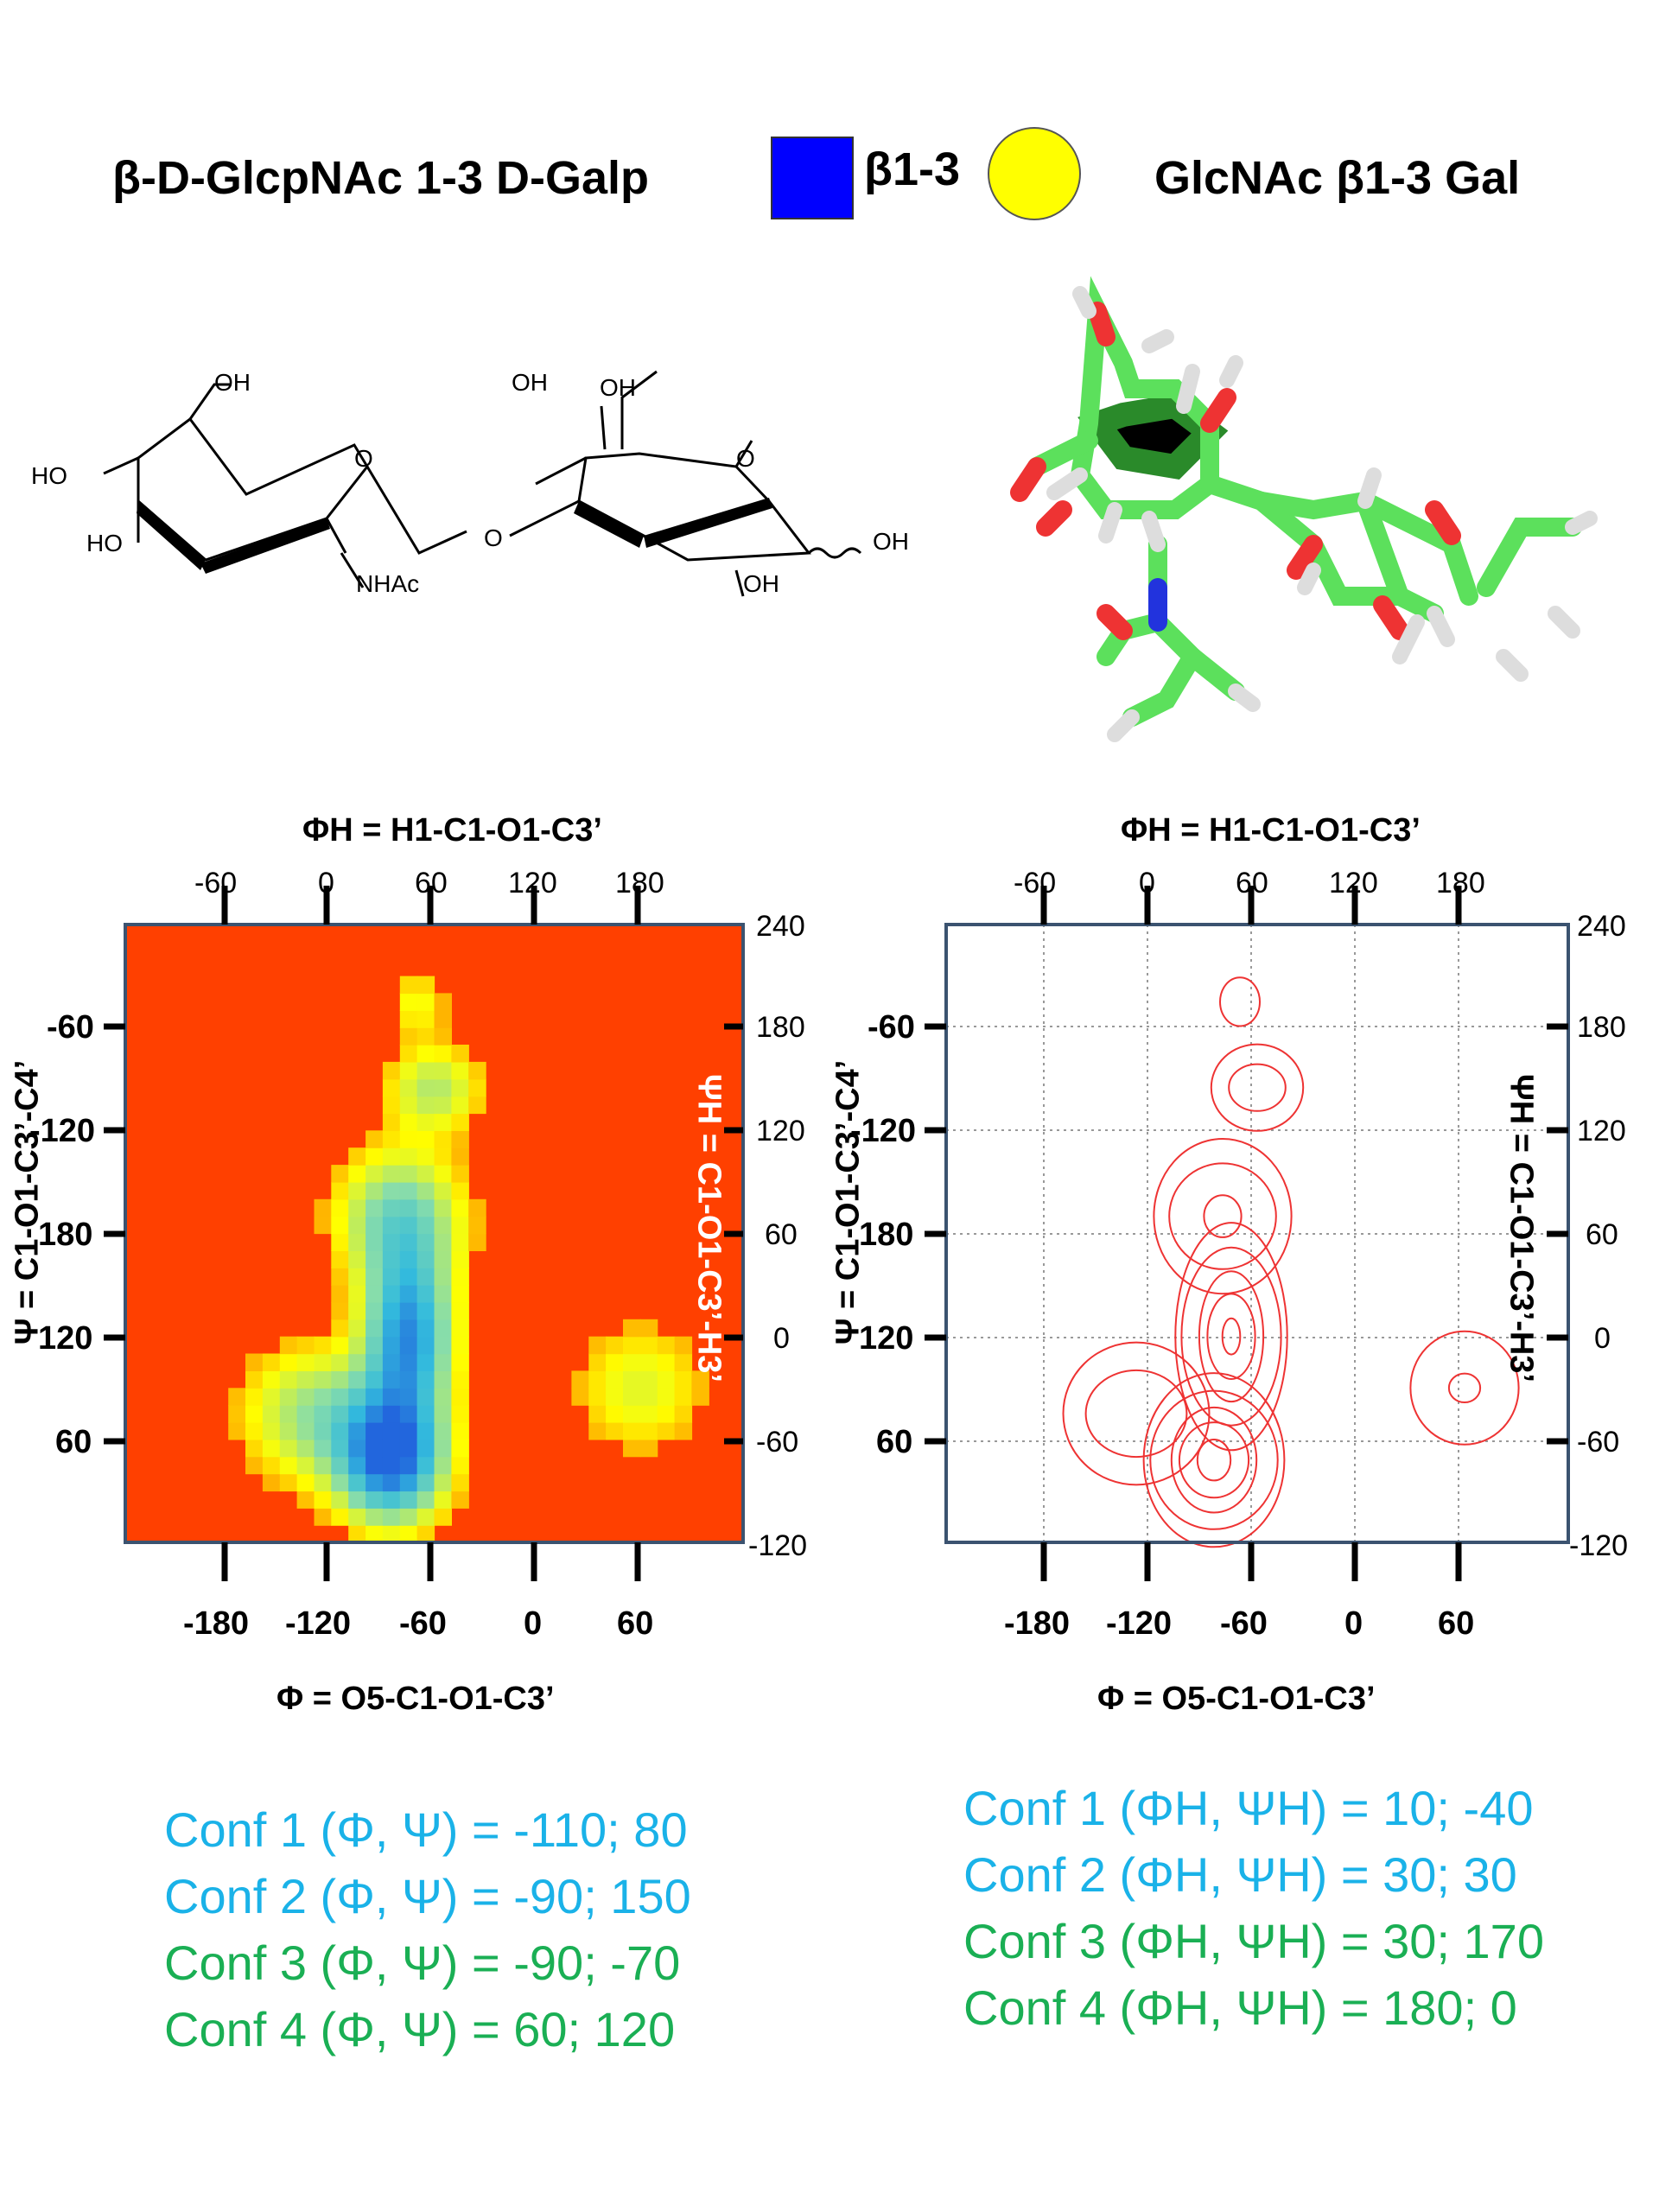 The image size is (1659, 2212). What do you see at coordinates (1240, 2008) in the screenshot?
I see `conformation-entry: Conf 4 (ΦH, ΨH) = 180; 0` at bounding box center [1240, 2008].